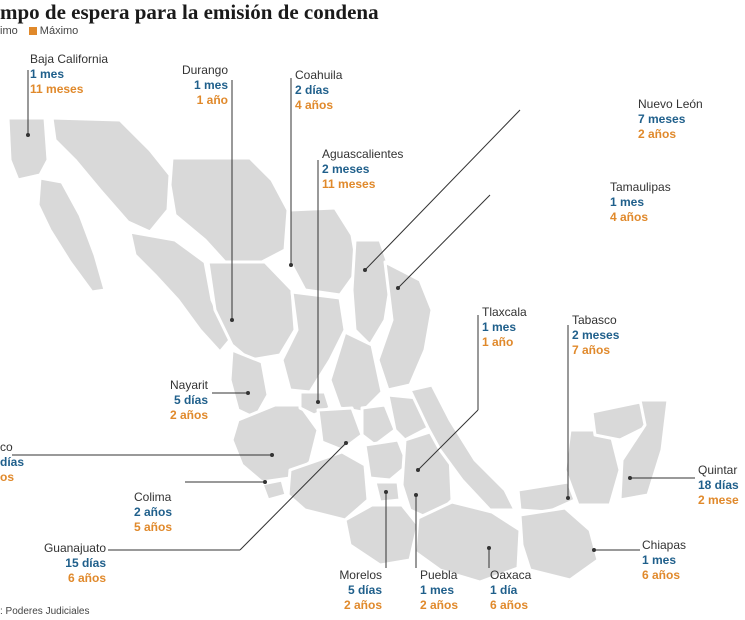 This screenshot has height=620, width=745. Describe the element at coordinates (349, 184) in the screenshot. I see `state-max: 11 meses` at that location.